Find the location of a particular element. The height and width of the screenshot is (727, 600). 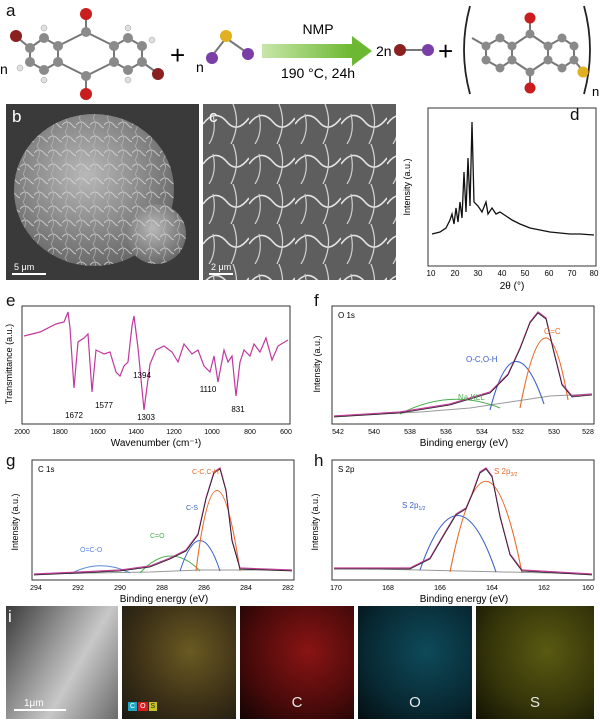

reaction-svg: n + n NMP 190 °C, 24h 2n + is located at coordinates (299, 52).